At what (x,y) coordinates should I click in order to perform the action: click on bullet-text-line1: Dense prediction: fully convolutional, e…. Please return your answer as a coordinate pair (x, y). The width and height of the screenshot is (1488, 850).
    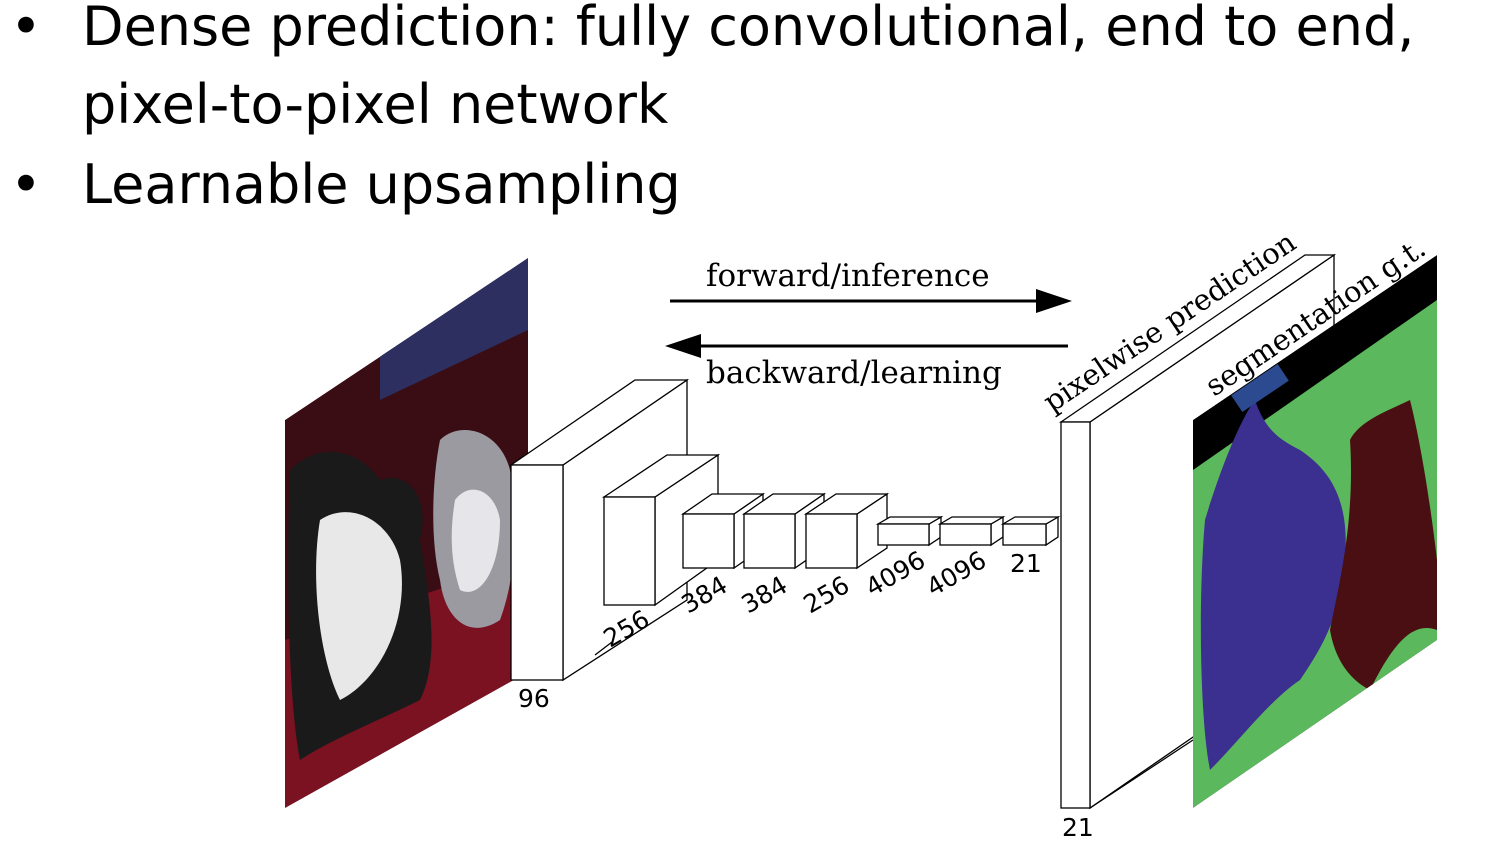
    Looking at the image, I should click on (748, 29).